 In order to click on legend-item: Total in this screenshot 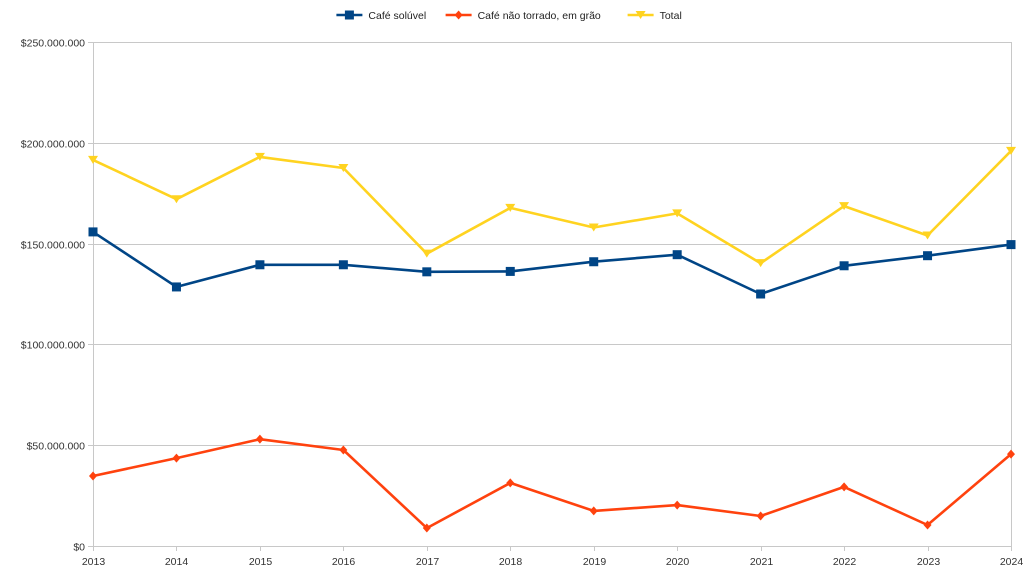, I will do `click(654, 16)`.